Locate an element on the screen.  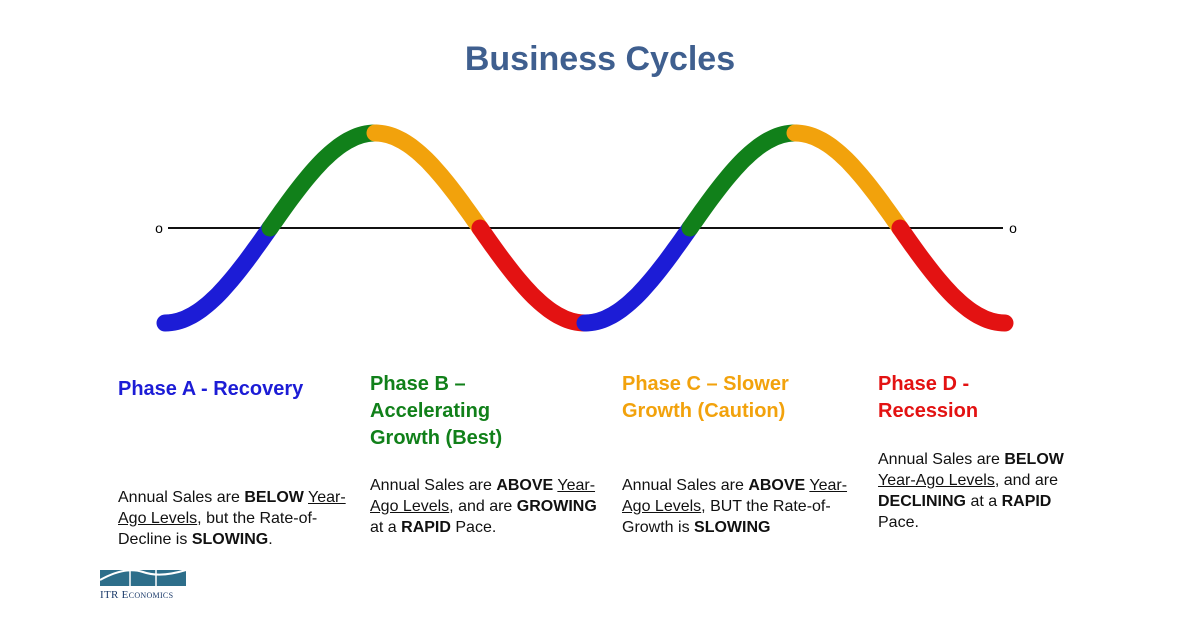
title: Business Cycles is located at coordinates (600, 59).